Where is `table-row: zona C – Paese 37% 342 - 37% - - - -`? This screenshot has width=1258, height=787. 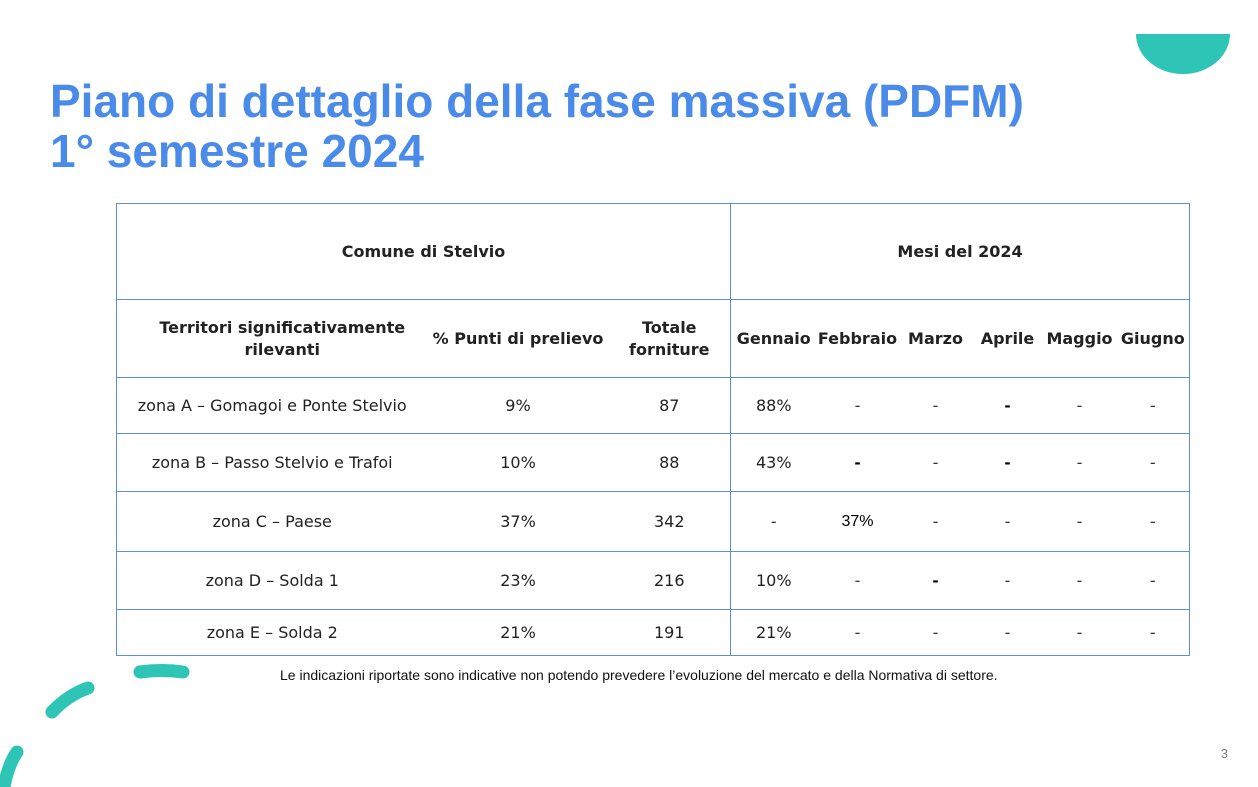 table-row: zona C – Paese 37% 342 - 37% - - - - is located at coordinates (653, 521).